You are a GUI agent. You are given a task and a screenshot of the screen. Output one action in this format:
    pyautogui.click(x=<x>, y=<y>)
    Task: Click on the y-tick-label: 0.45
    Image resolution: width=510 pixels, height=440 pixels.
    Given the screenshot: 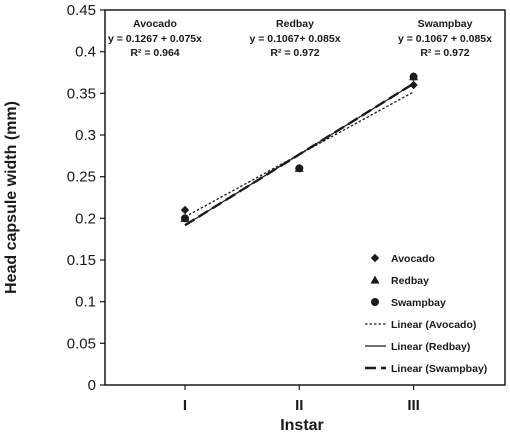 What is the action you would take?
    pyautogui.click(x=81, y=10)
    